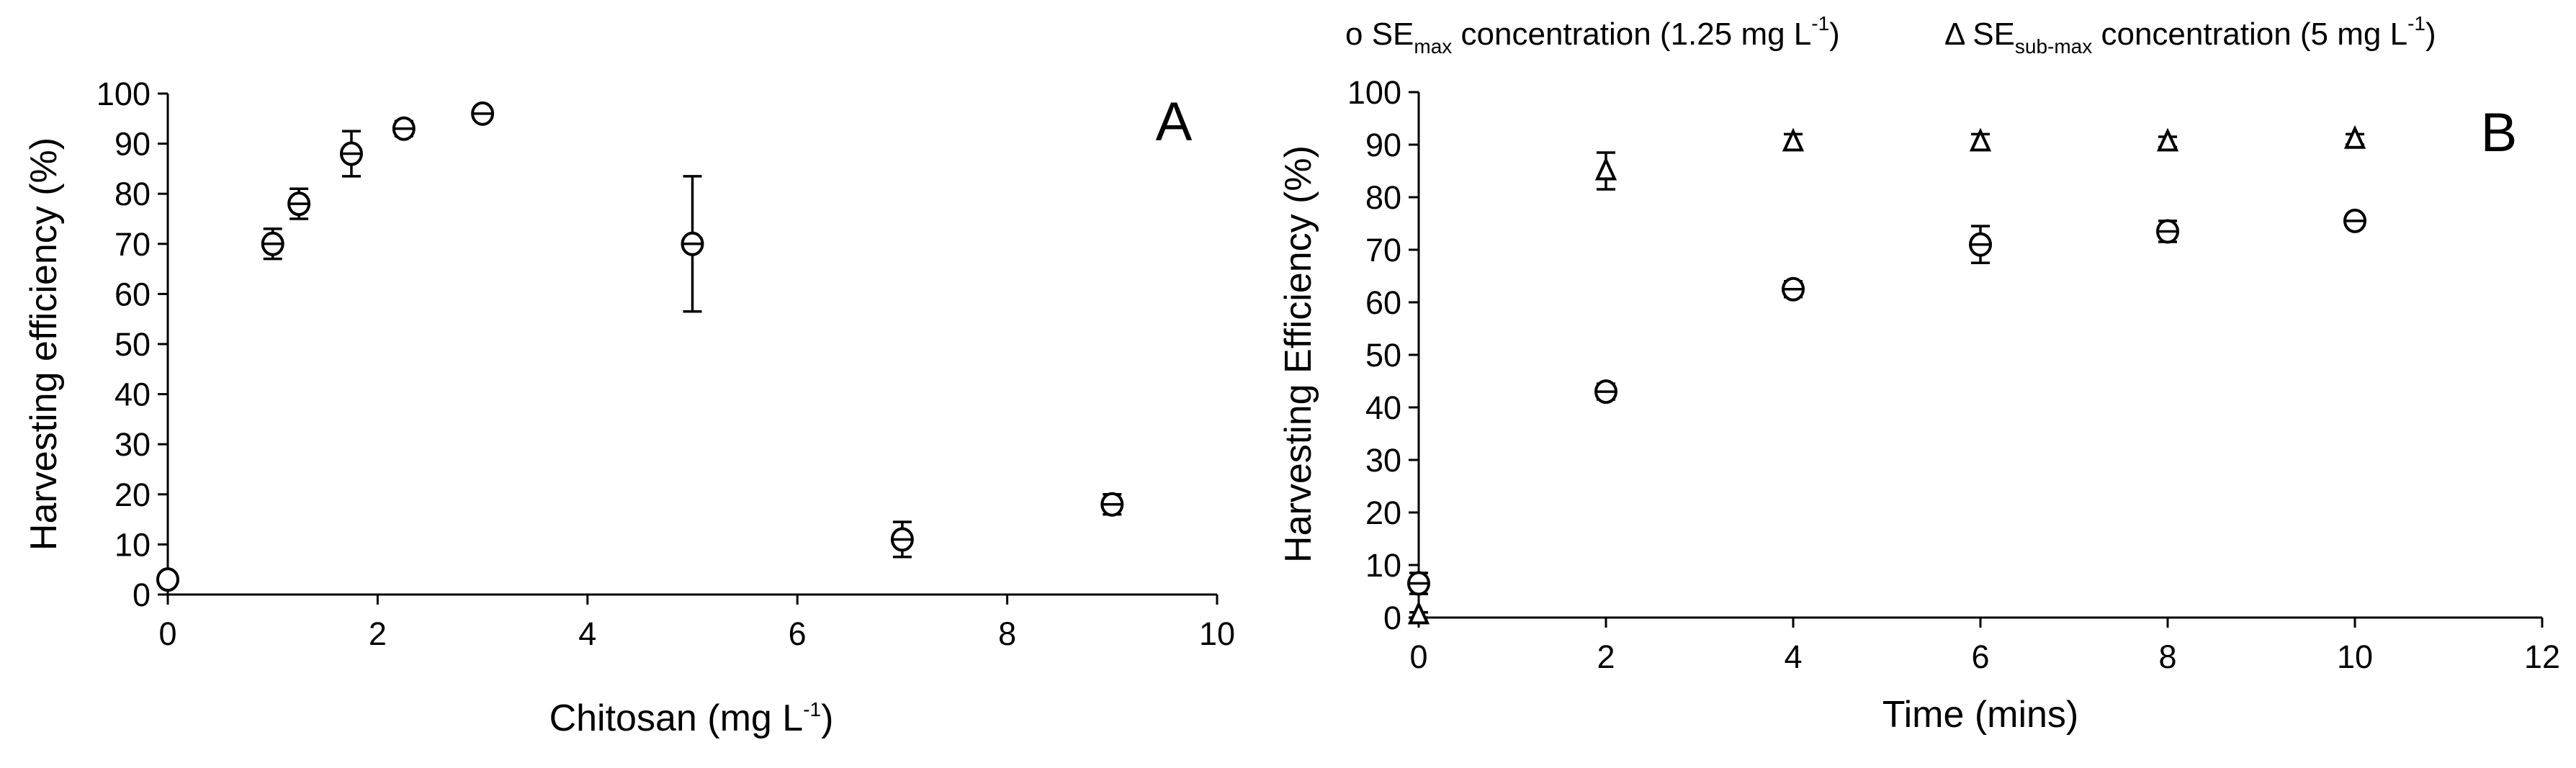  I want to click on y-axis-title: Harvesting Efficiency (%), so click(1298, 354).